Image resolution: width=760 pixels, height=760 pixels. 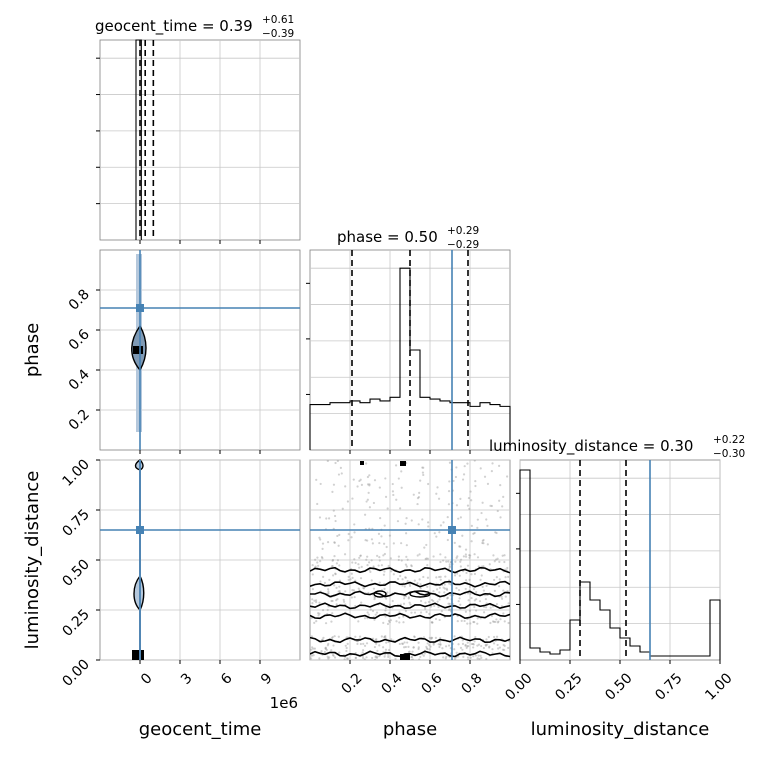 What do you see at coordinates (200, 350) in the screenshot?
I see `panel-phase-vs-geocent-time` at bounding box center [200, 350].